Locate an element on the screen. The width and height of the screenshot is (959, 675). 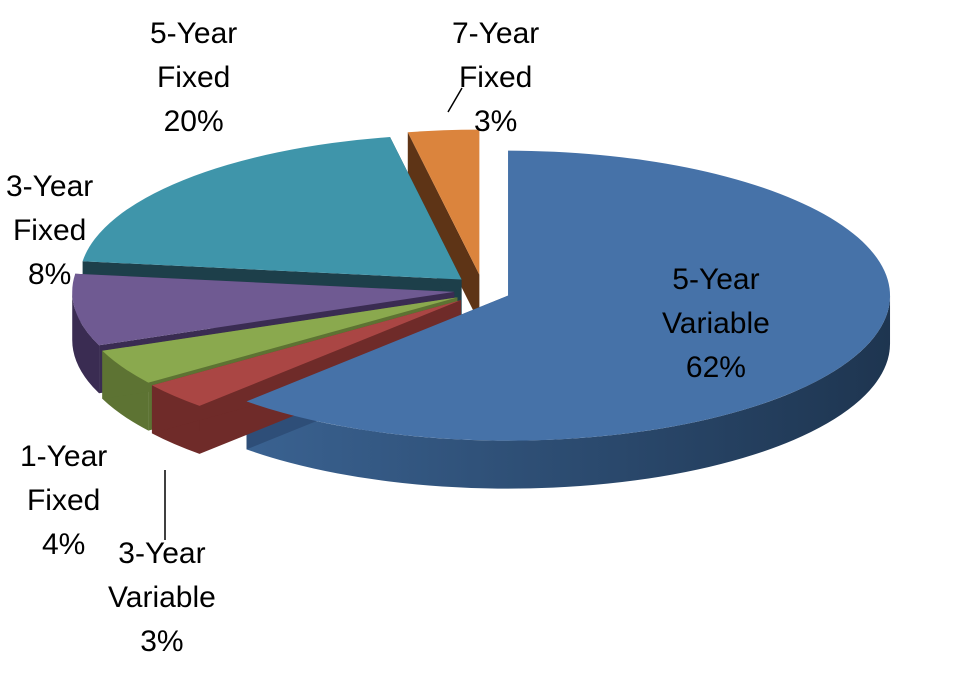
slice-label-3-year-fixed: 3-Year Fixed 8% is located at coordinates (50, 230).